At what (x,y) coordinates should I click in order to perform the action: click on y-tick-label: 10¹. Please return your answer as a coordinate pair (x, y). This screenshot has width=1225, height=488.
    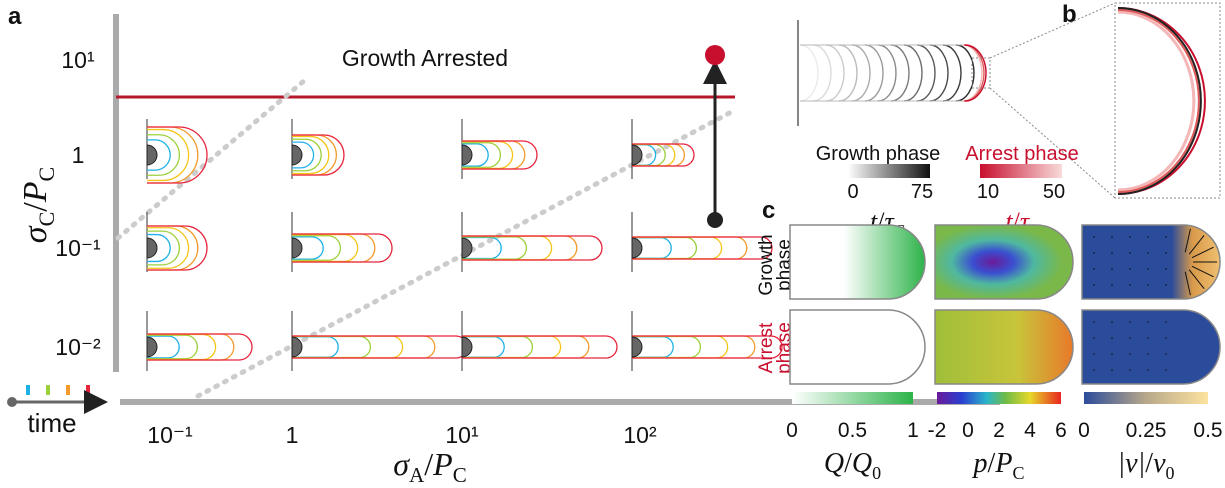
    Looking at the image, I should click on (78, 60).